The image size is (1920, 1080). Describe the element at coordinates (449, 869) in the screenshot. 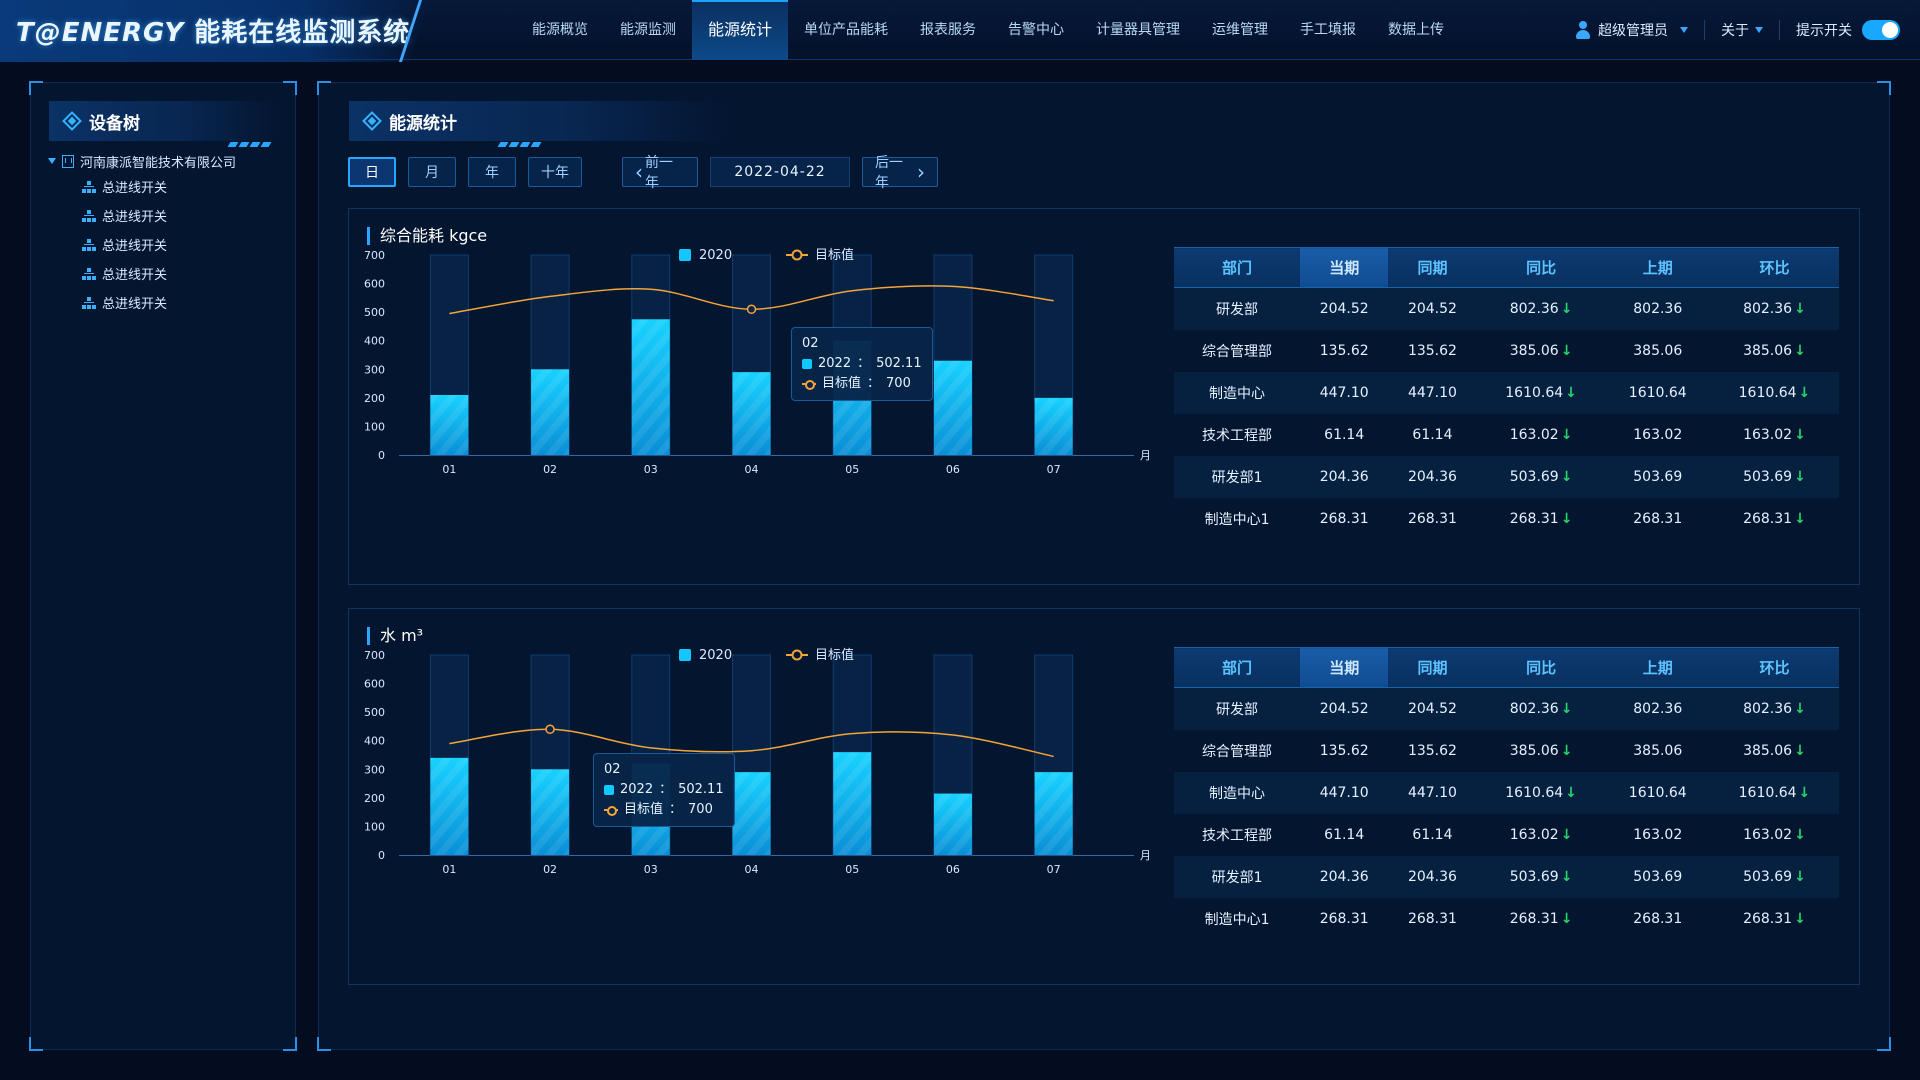

I see `x-tick-label: 01` at that location.